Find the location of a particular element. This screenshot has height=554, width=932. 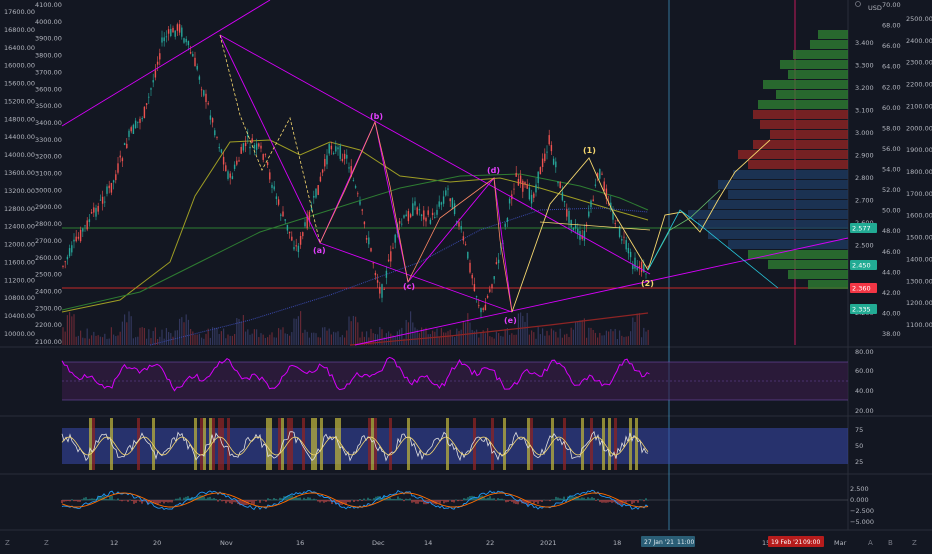

left-axis-2-tick: 2500.00 is located at coordinates (48, 275).